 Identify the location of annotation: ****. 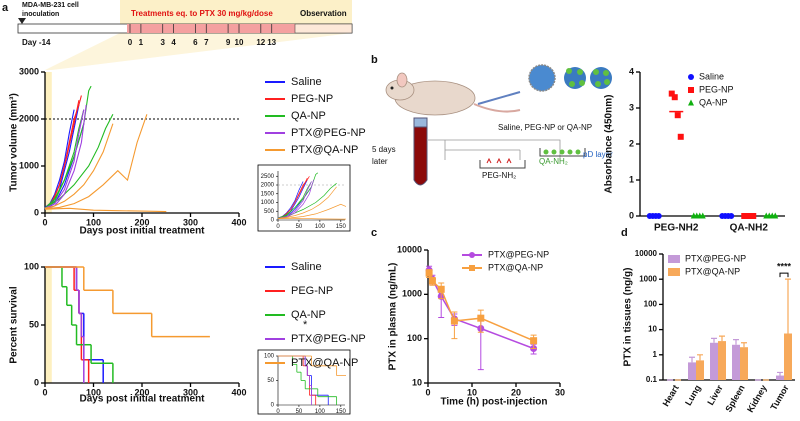
(784, 266).